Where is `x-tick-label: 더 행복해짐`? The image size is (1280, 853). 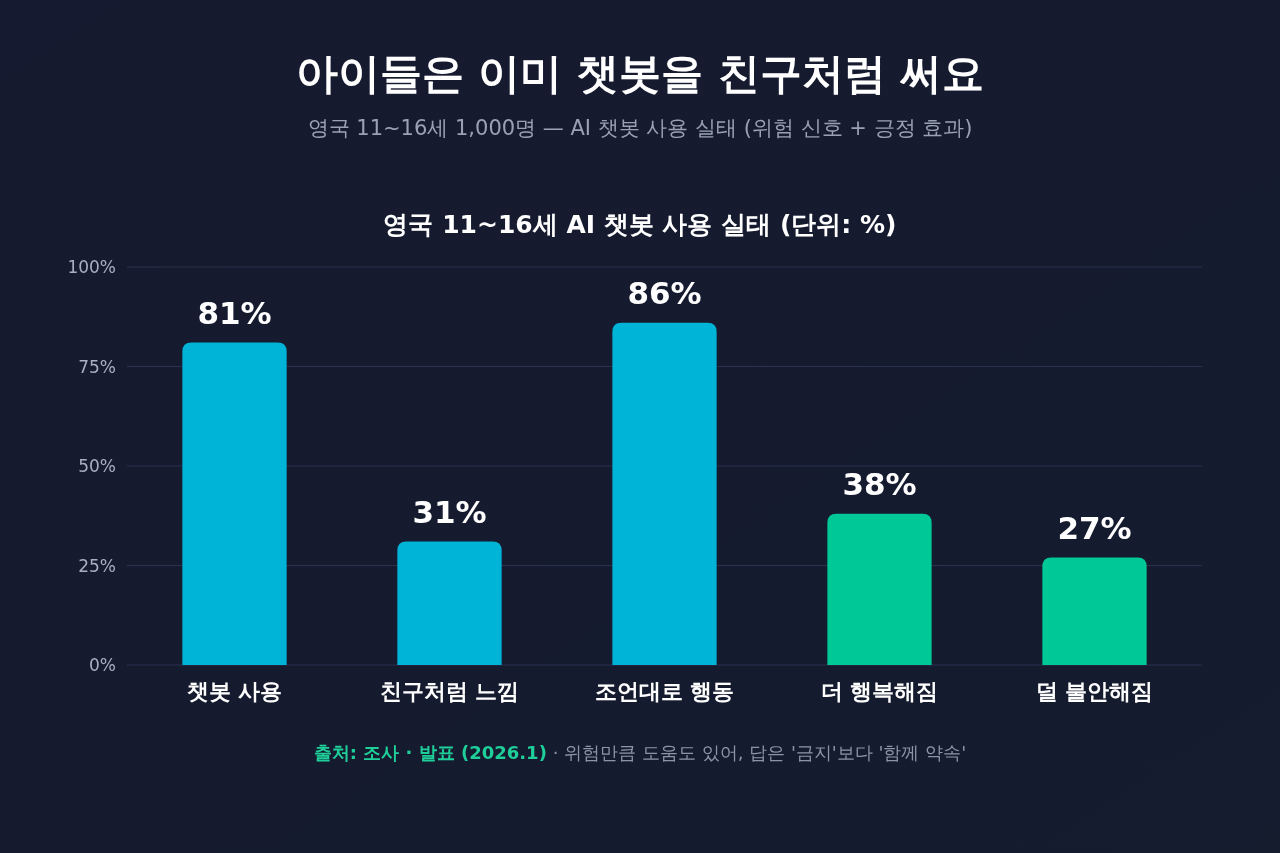 x-tick-label: 더 행복해짐 is located at coordinates (879, 691).